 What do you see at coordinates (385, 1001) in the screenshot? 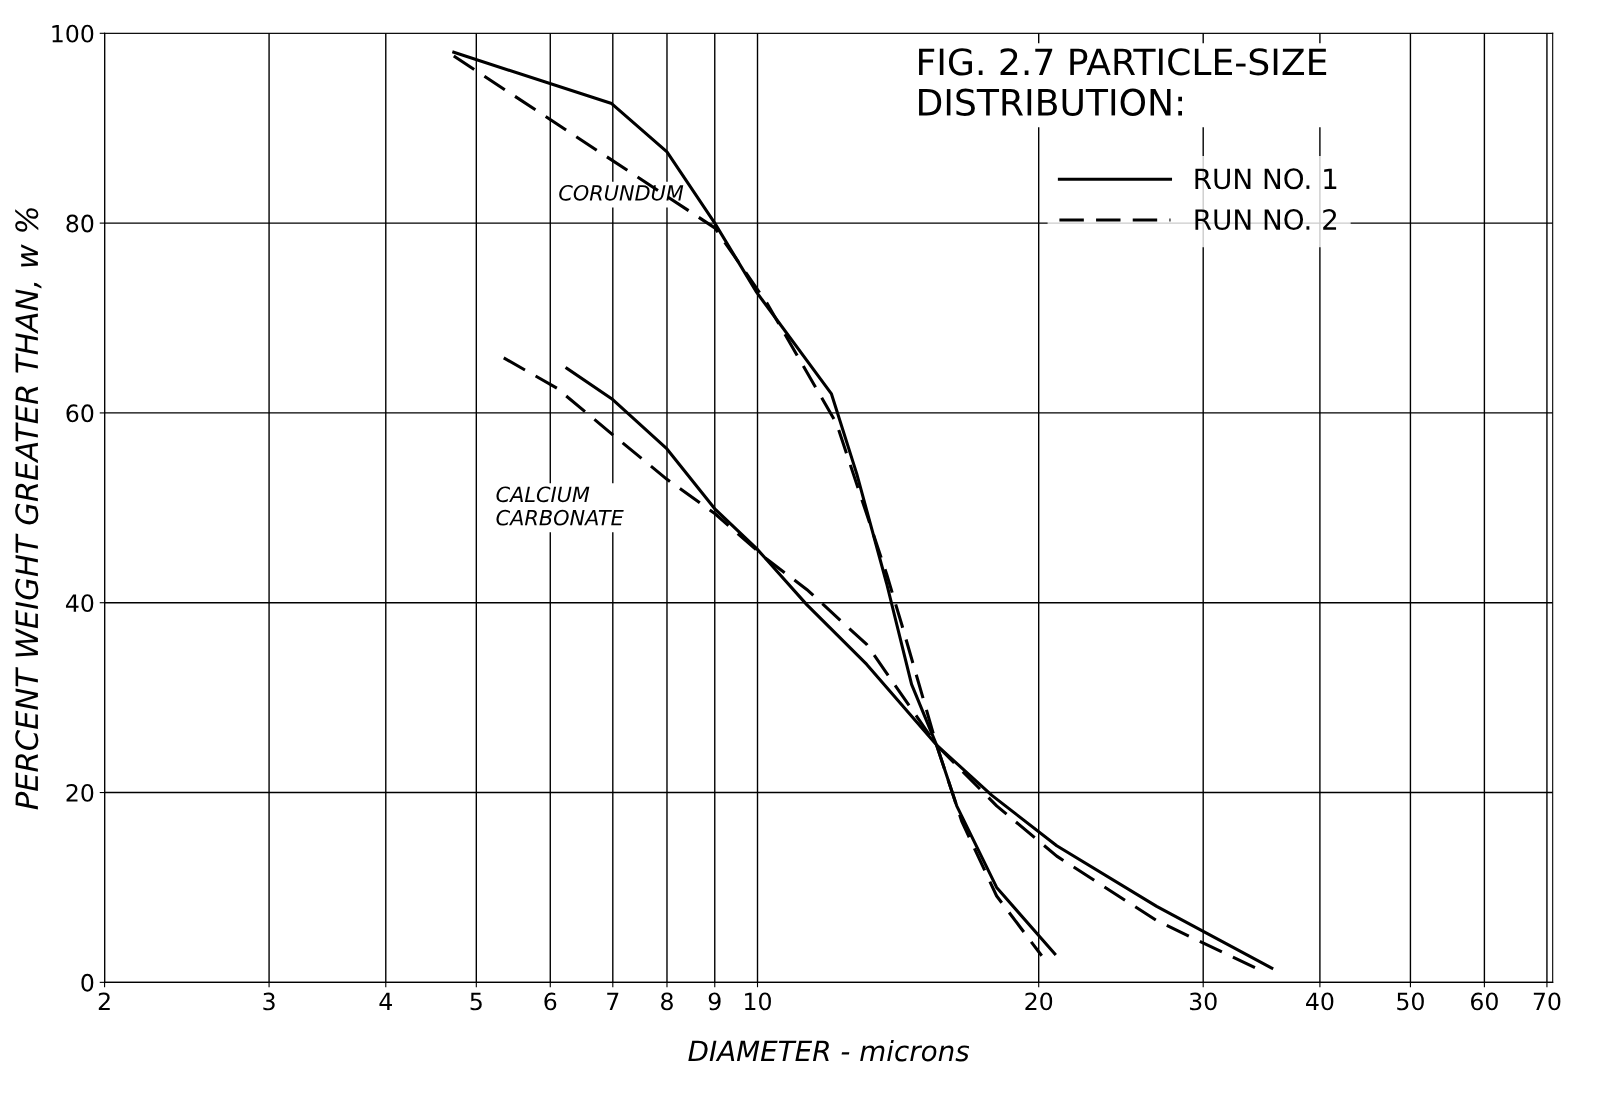
I see `x-tick-label: 4` at bounding box center [385, 1001].